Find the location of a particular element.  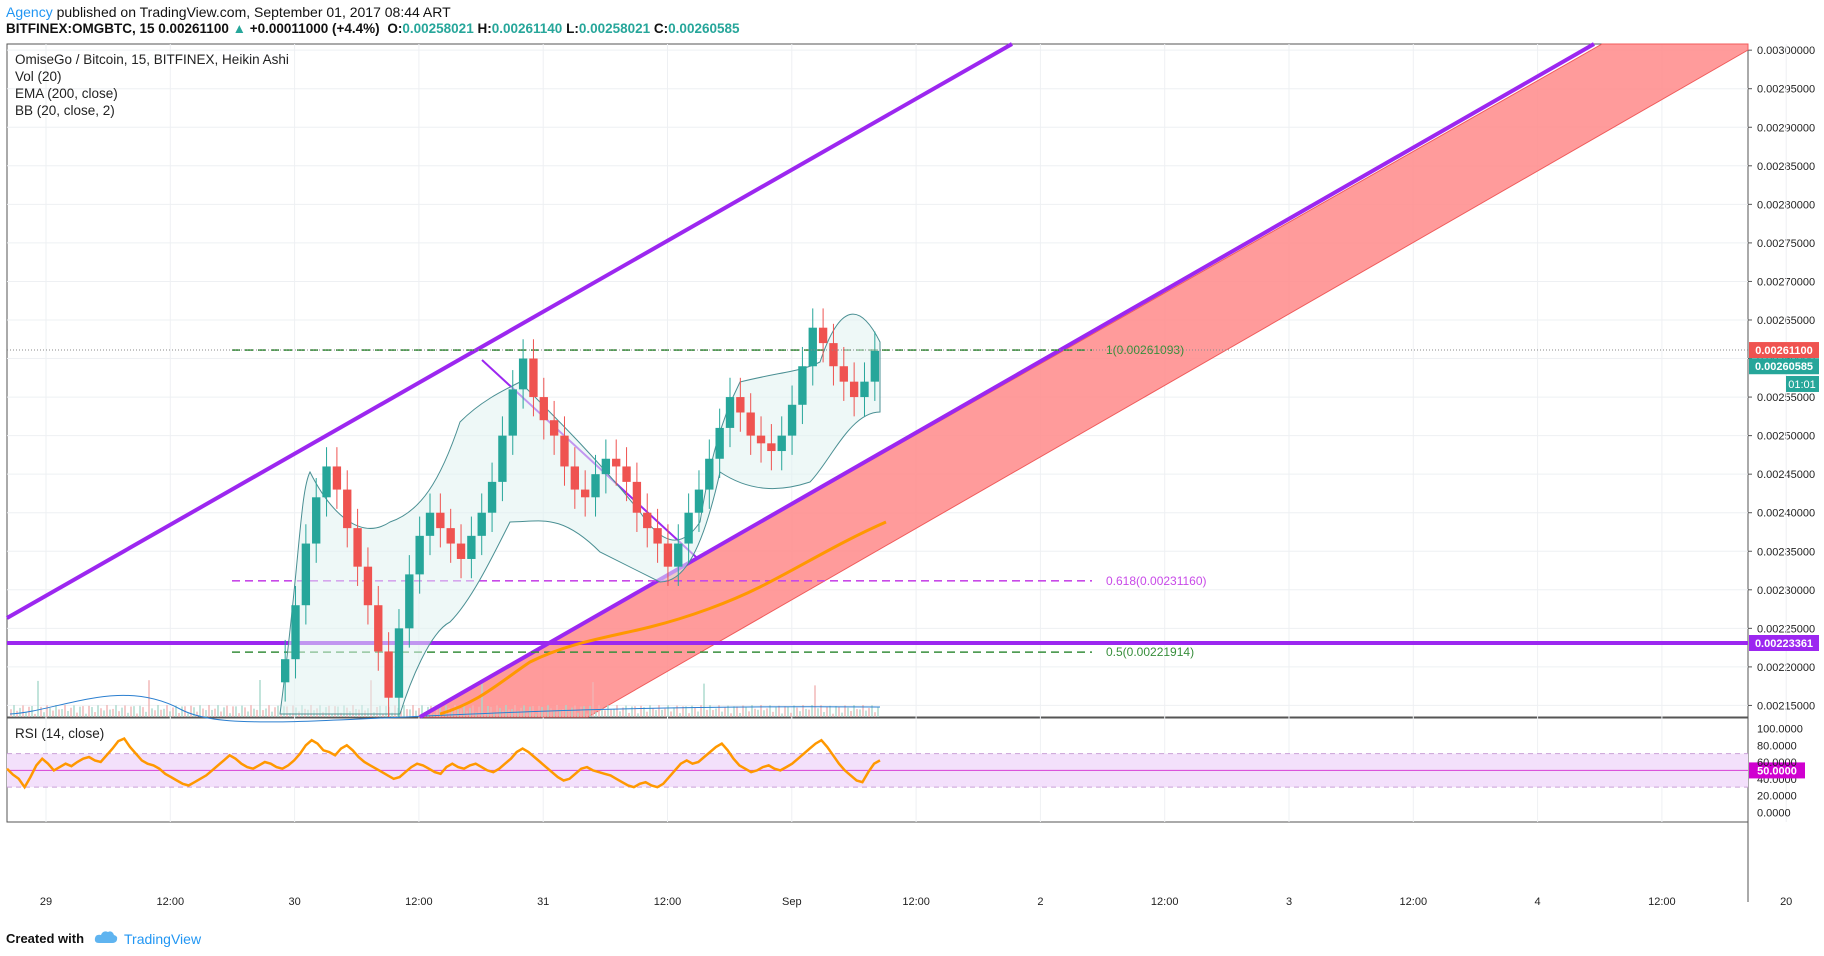

rsi-last-label: 50.0000 is located at coordinates (1777, 771).